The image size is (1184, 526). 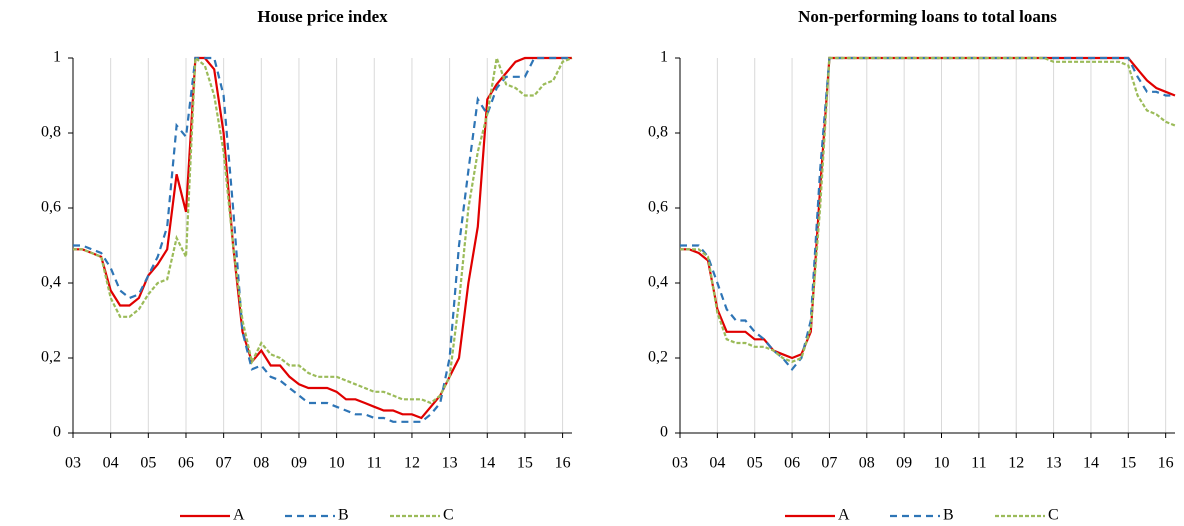 I want to click on chart-title: Non-performing loans to total loans, so click(x=927, y=16).